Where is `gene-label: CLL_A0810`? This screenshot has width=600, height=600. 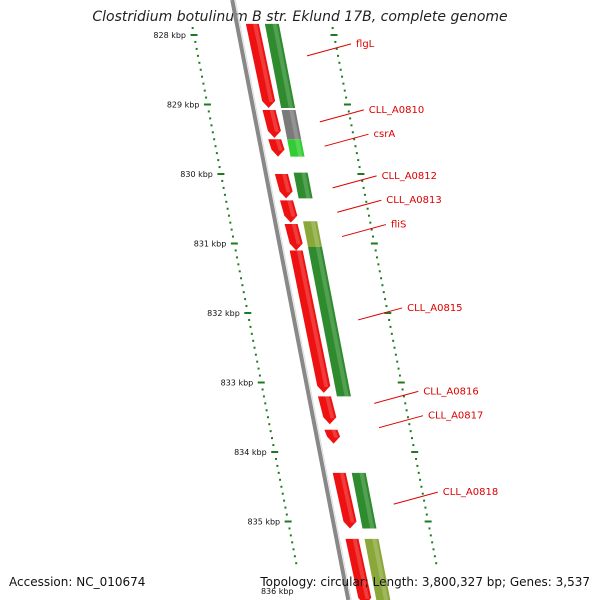
gene-label: CLL_A0810 is located at coordinates (371, 114).